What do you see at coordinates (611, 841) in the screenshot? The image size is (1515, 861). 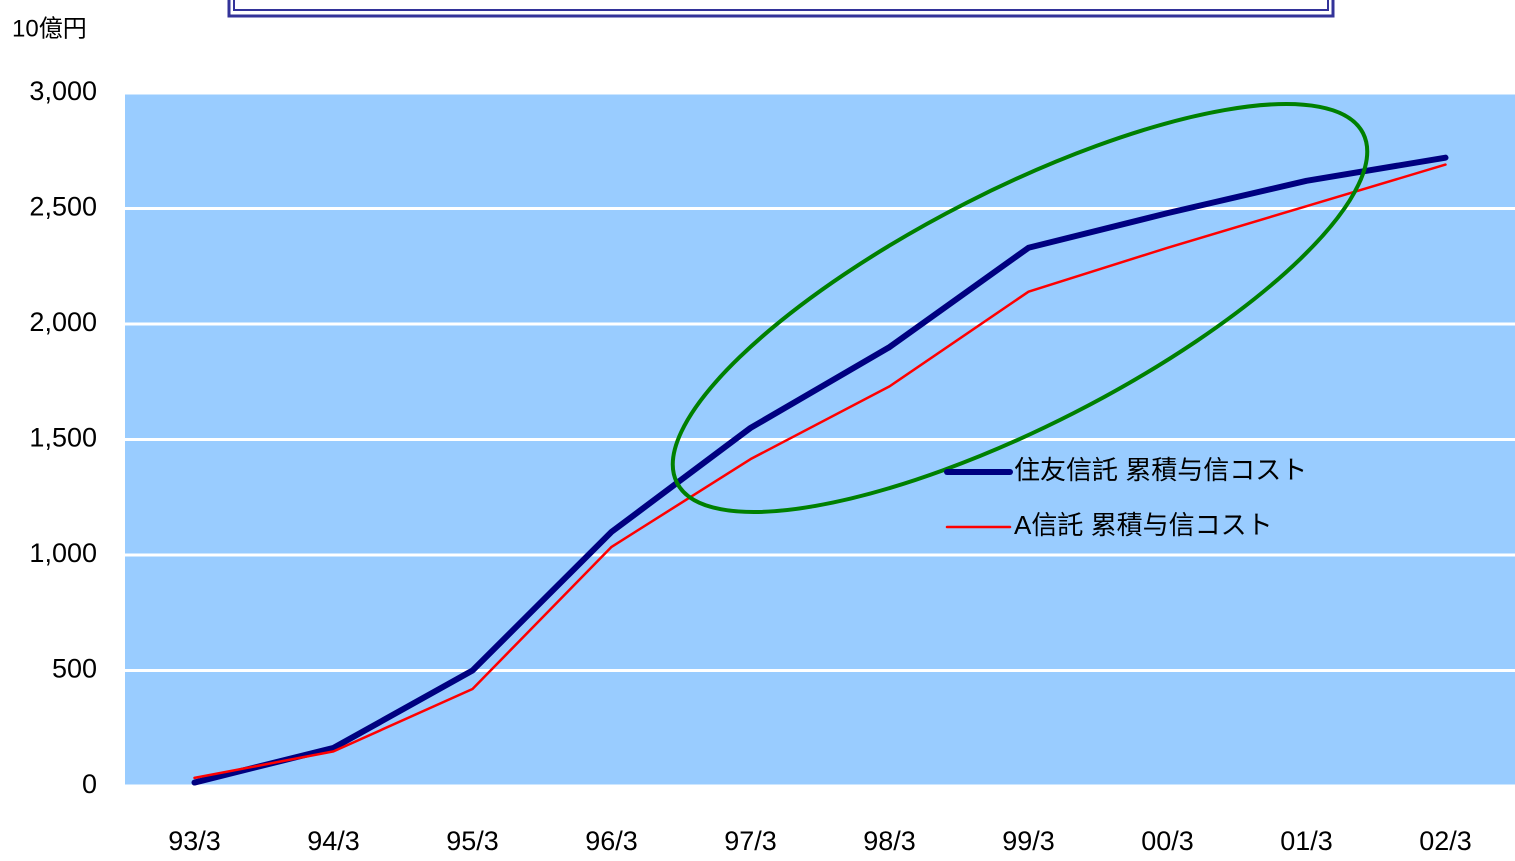 I see `x-tick-label: 96/3` at bounding box center [611, 841].